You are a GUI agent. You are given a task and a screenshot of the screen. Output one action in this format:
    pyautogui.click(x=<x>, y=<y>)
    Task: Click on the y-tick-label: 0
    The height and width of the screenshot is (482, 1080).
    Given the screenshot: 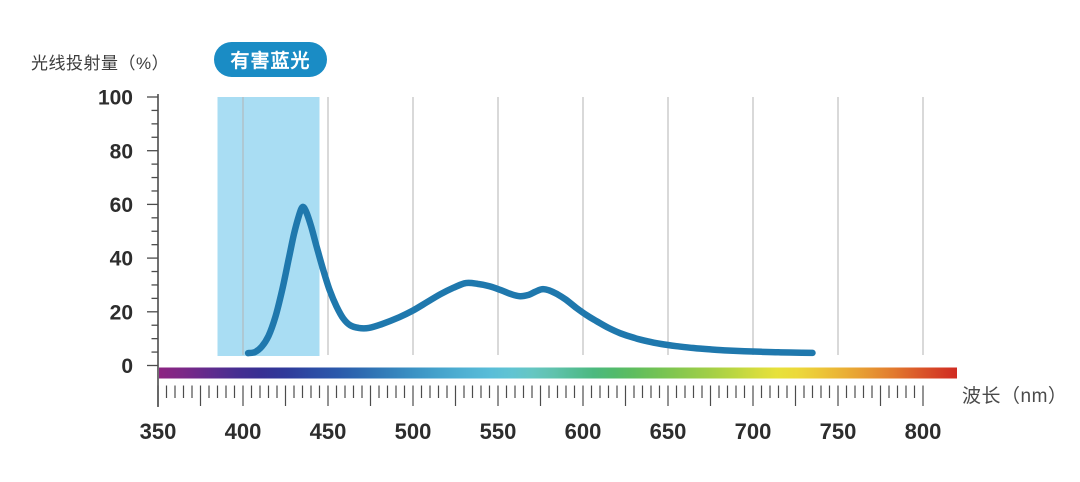 What is the action you would take?
    pyautogui.click(x=127, y=366)
    